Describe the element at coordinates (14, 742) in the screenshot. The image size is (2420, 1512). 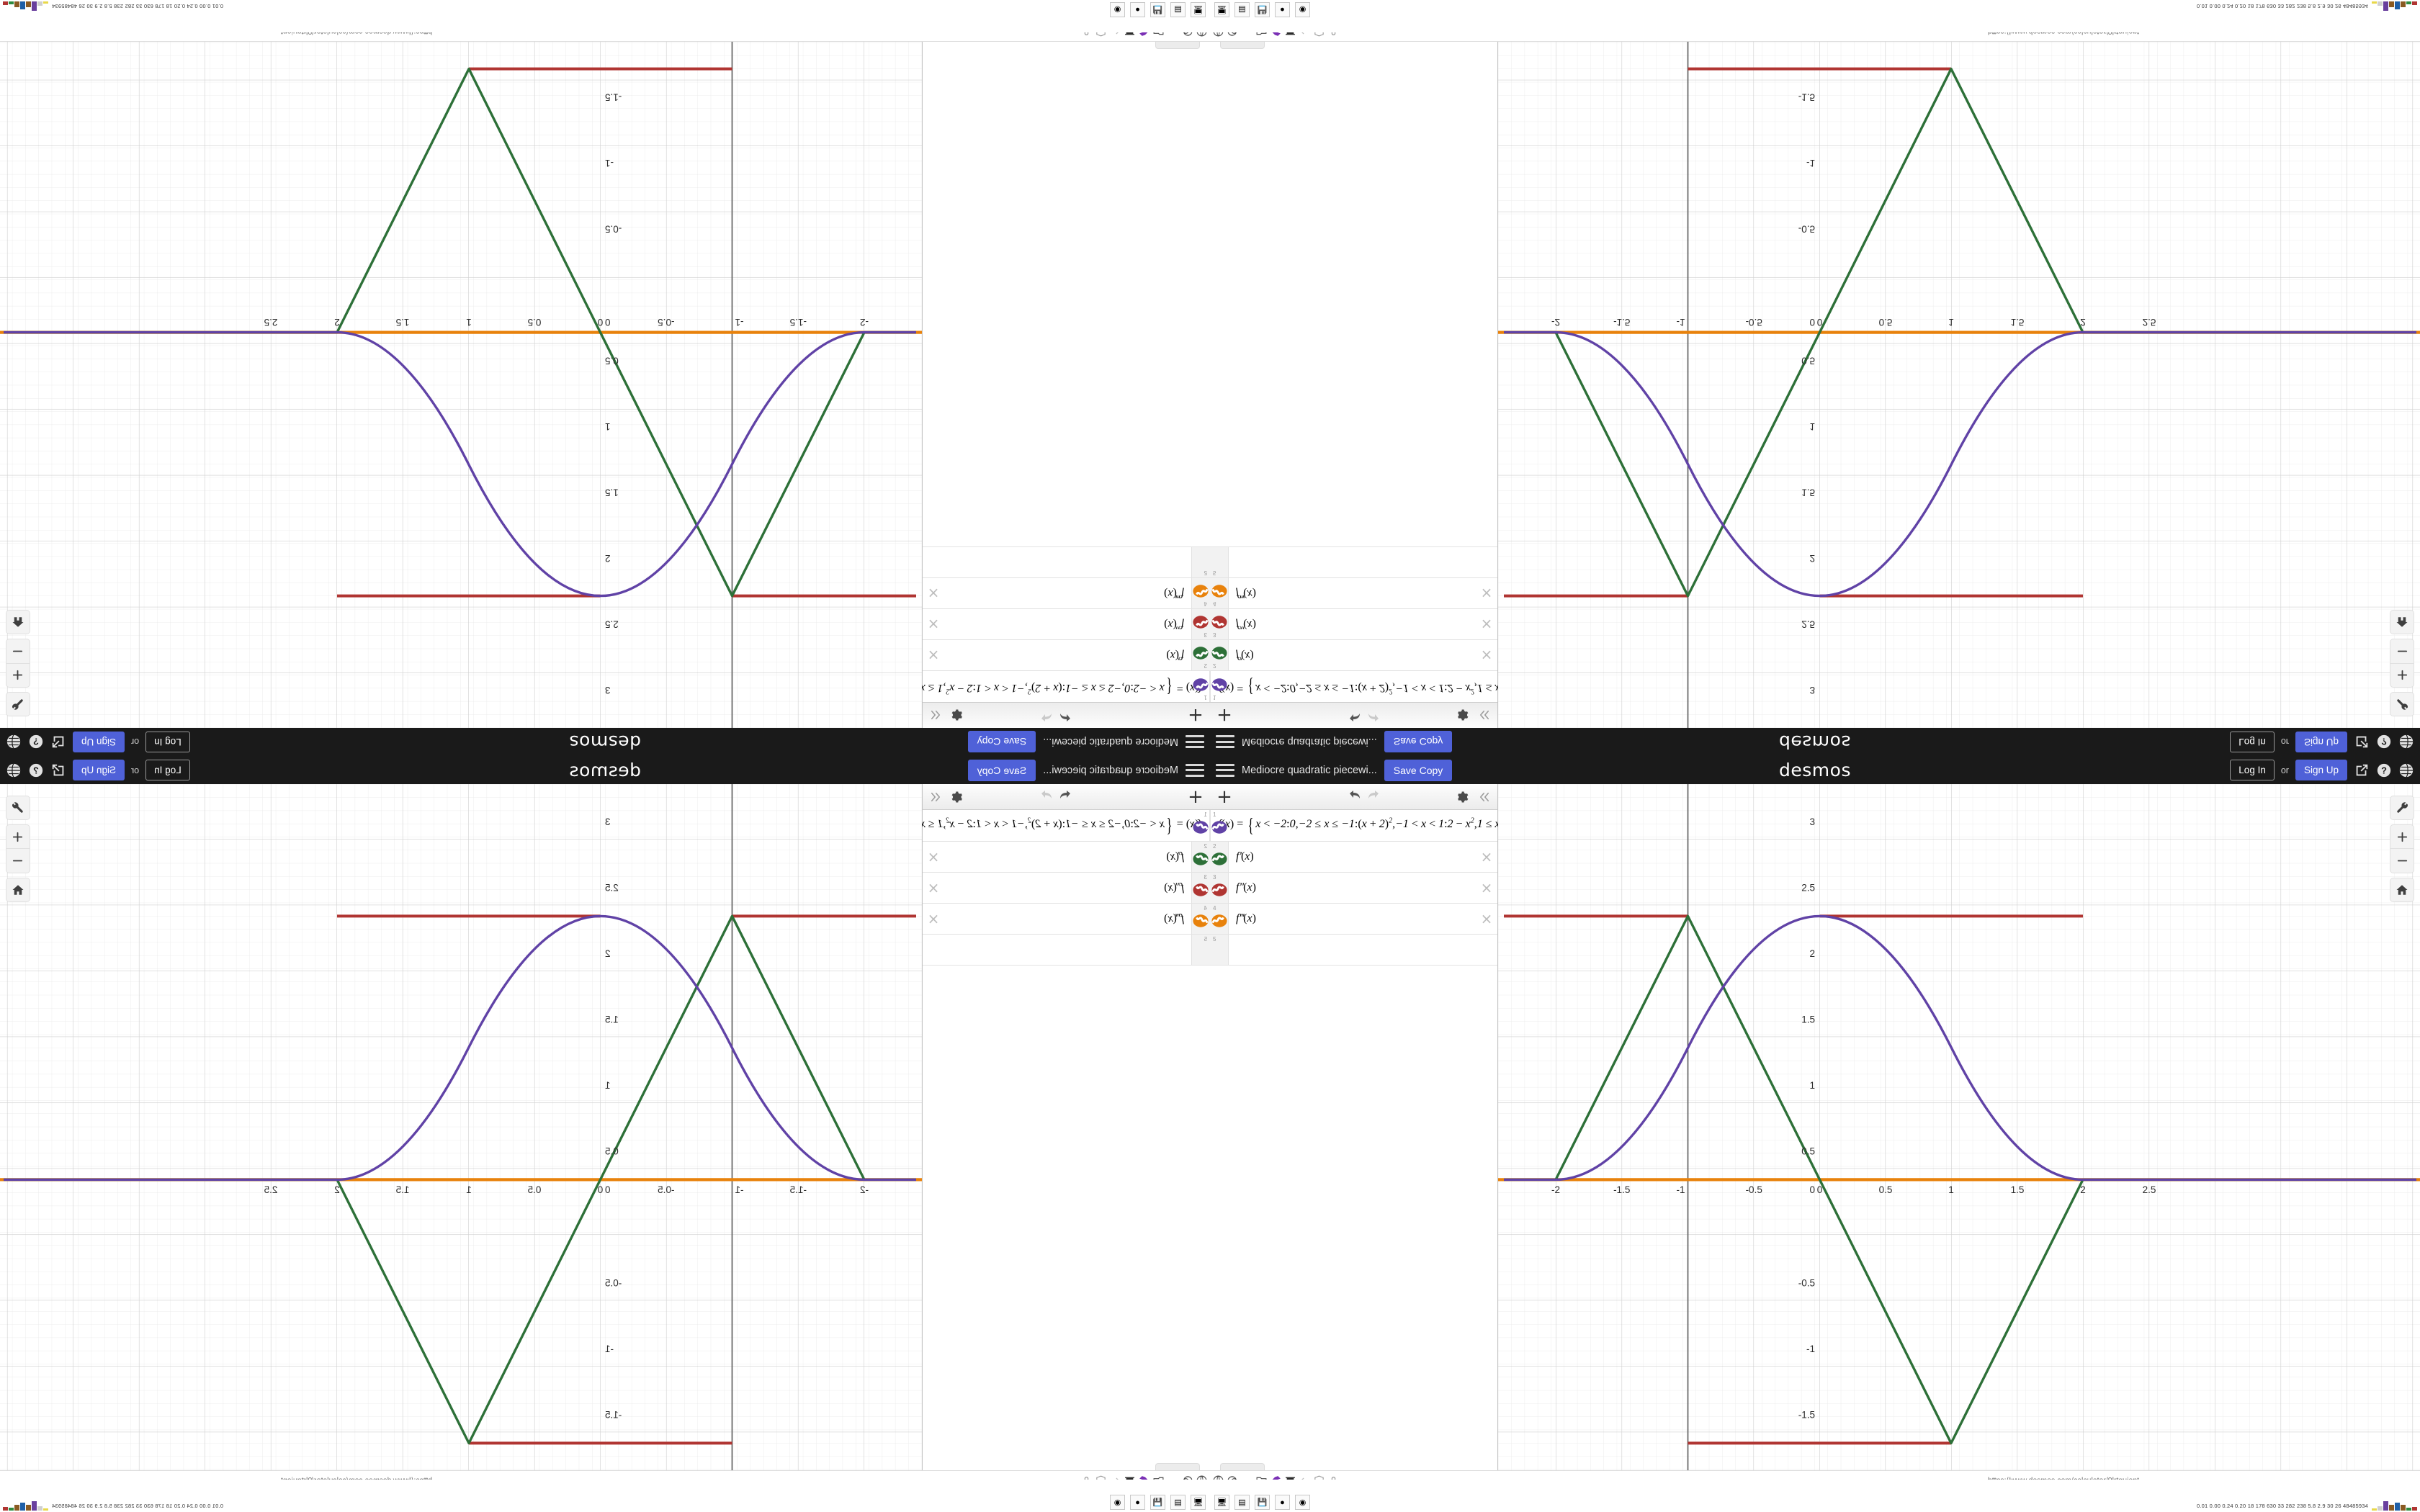
I see `language-globe-icon` at that location.